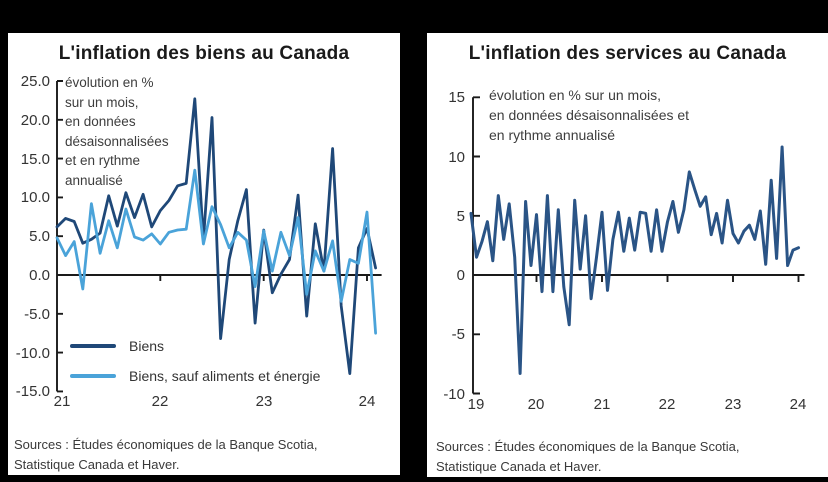 The image size is (828, 482). What do you see at coordinates (456, 97) in the screenshot?
I see `y-tick-label: 15` at bounding box center [456, 97].